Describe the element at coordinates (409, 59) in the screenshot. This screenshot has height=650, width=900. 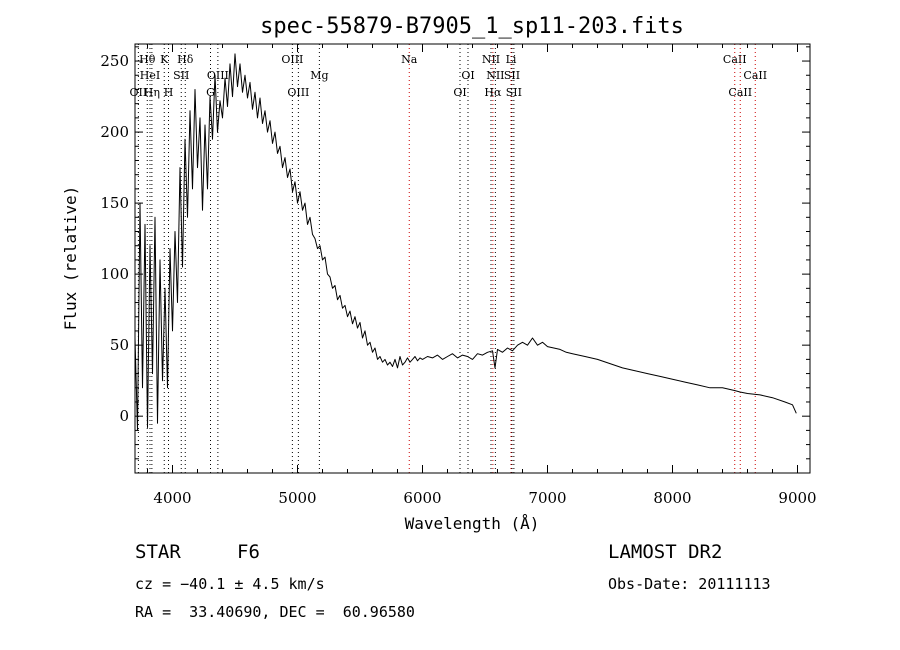
I see `line-label-13: Na` at that location.